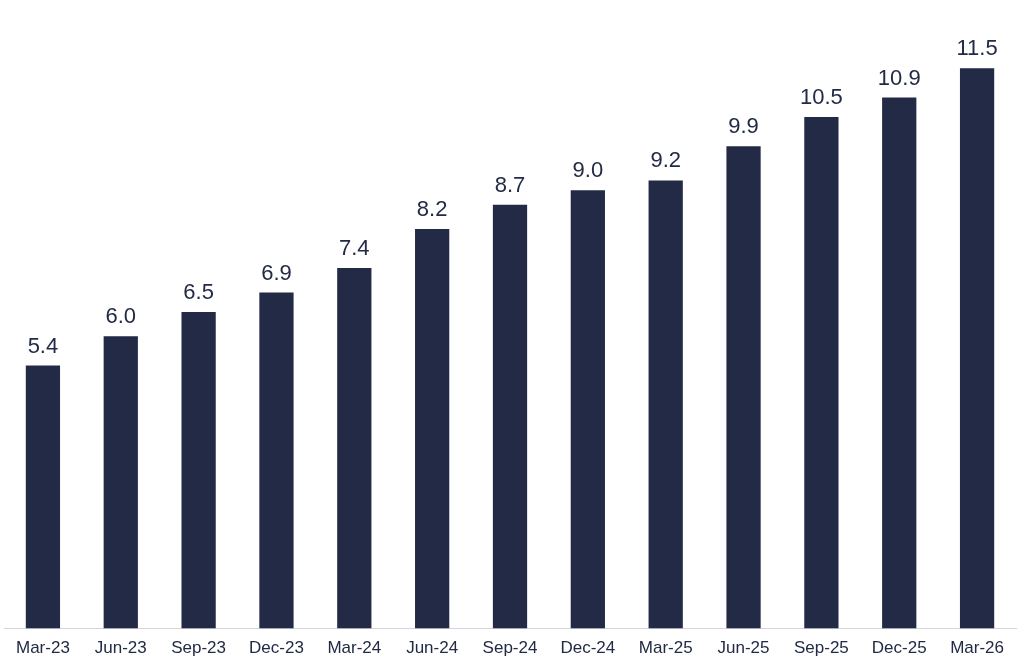 The image size is (1020, 671). Describe the element at coordinates (977, 48) in the screenshot. I see `data-label: 11.5` at that location.